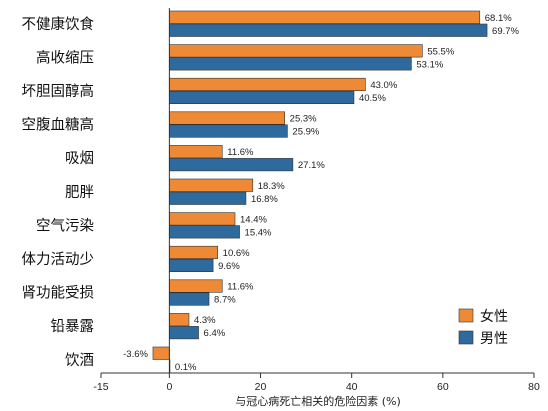 The width and height of the screenshot is (548, 411). I want to click on legend-label-female: 女性, so click(494, 316).